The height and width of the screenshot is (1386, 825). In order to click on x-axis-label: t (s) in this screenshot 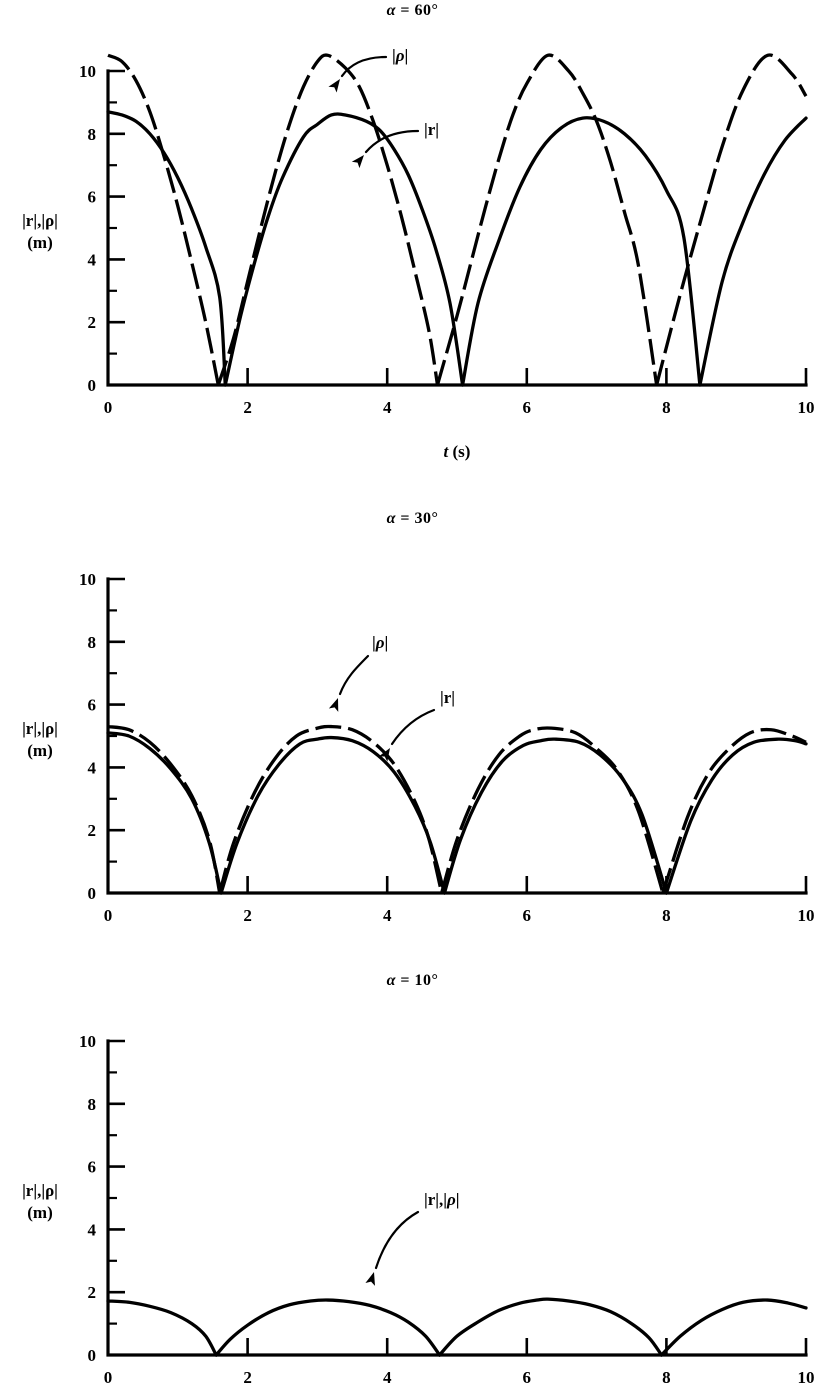, I will do `click(457, 451)`.